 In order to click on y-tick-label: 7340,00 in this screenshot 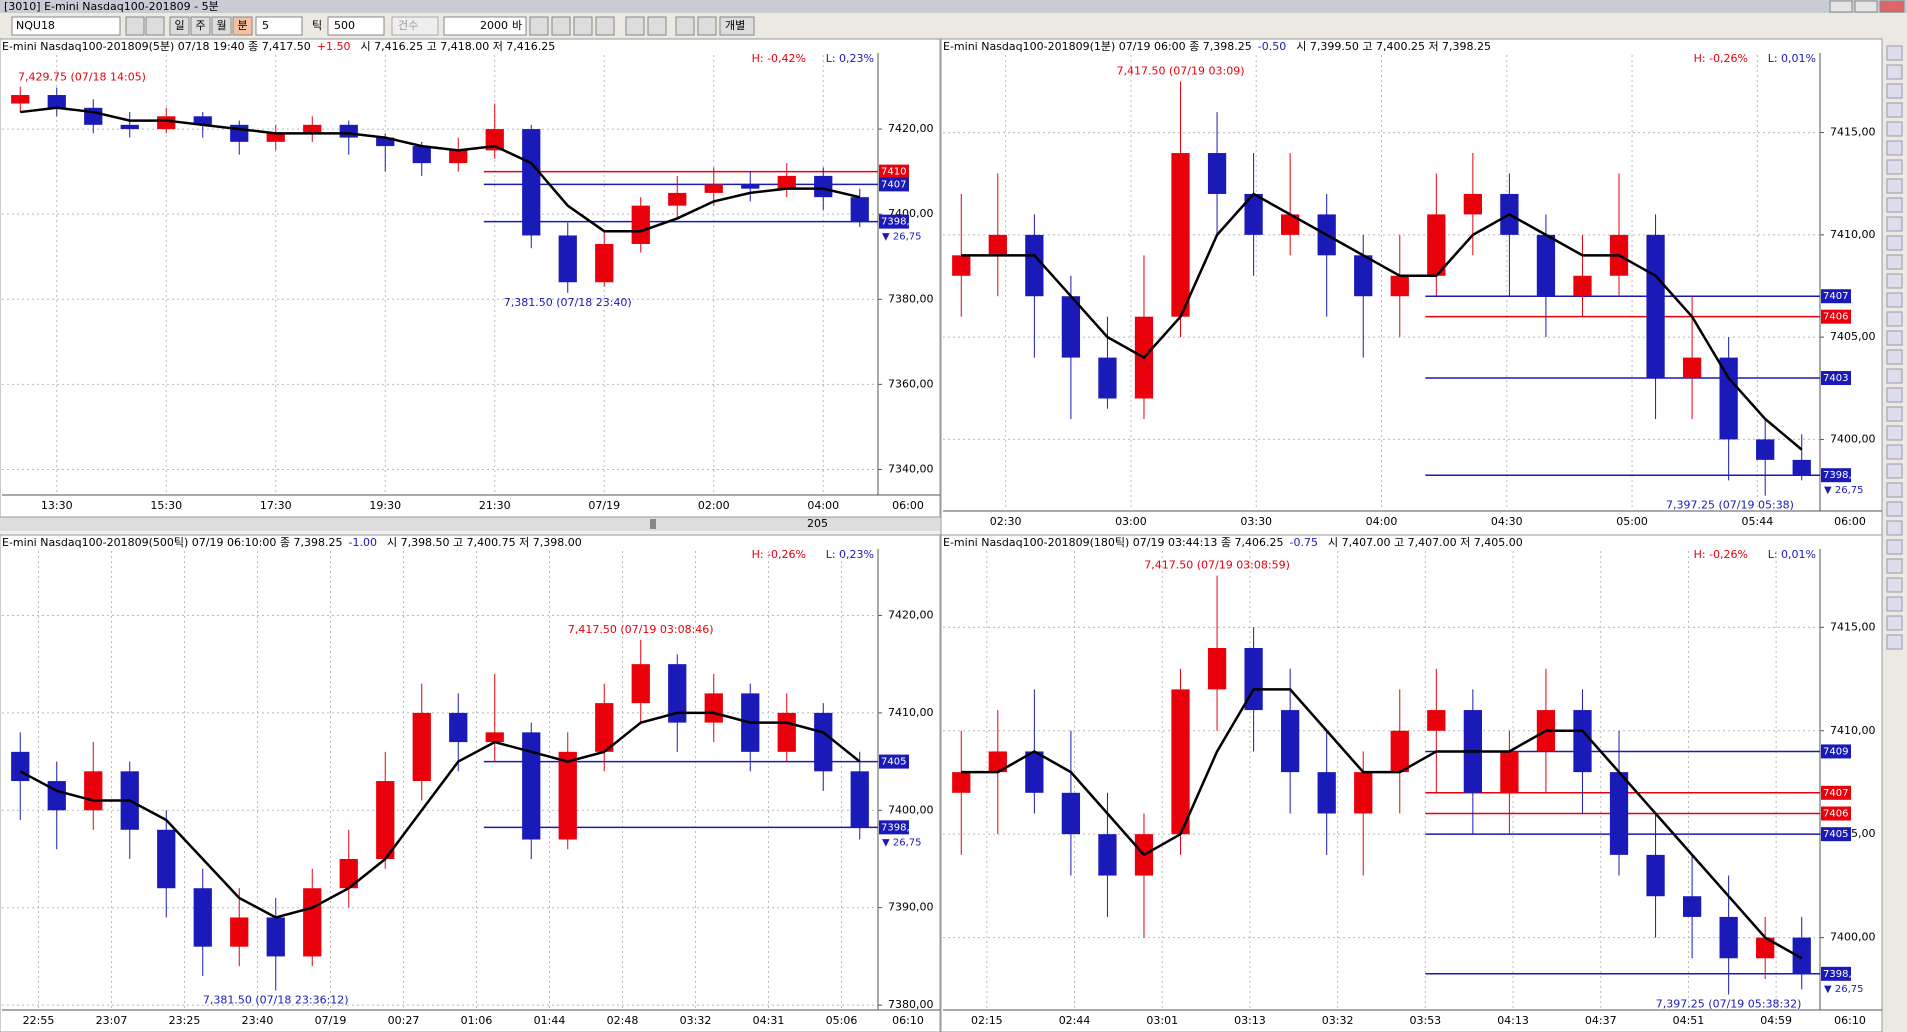, I will do `click(911, 468)`.